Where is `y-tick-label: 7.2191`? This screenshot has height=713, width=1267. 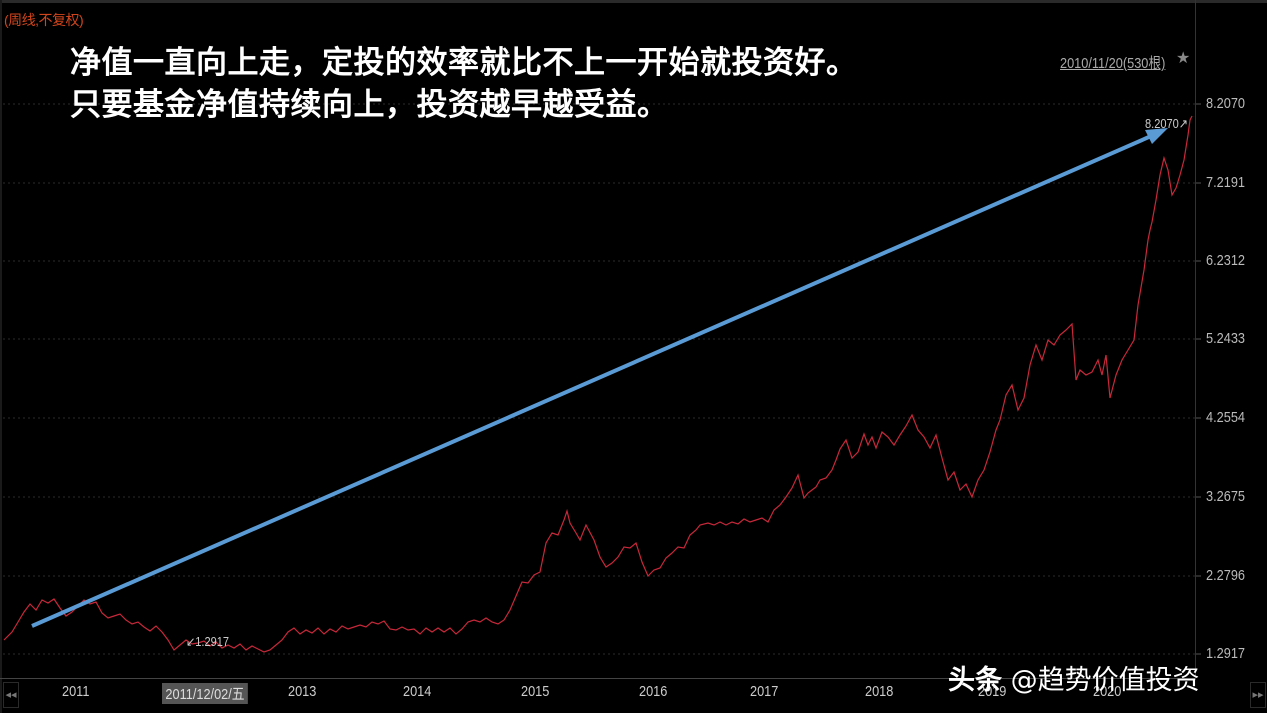 y-tick-label: 7.2191 is located at coordinates (1226, 182).